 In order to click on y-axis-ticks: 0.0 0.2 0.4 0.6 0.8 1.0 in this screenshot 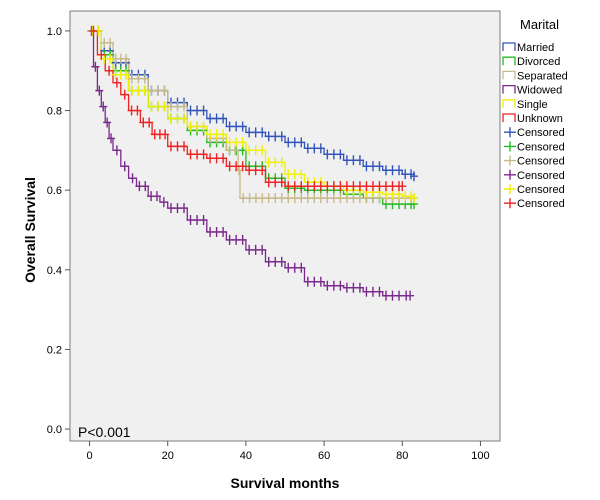, I will do `click(58, 231)`.